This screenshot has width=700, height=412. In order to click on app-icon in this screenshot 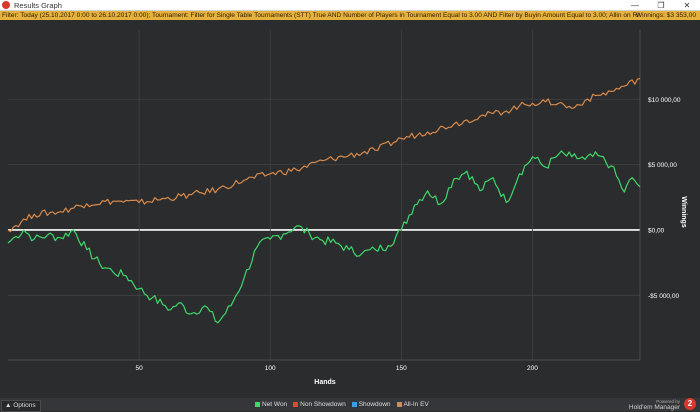, I will do `click(6, 5)`.